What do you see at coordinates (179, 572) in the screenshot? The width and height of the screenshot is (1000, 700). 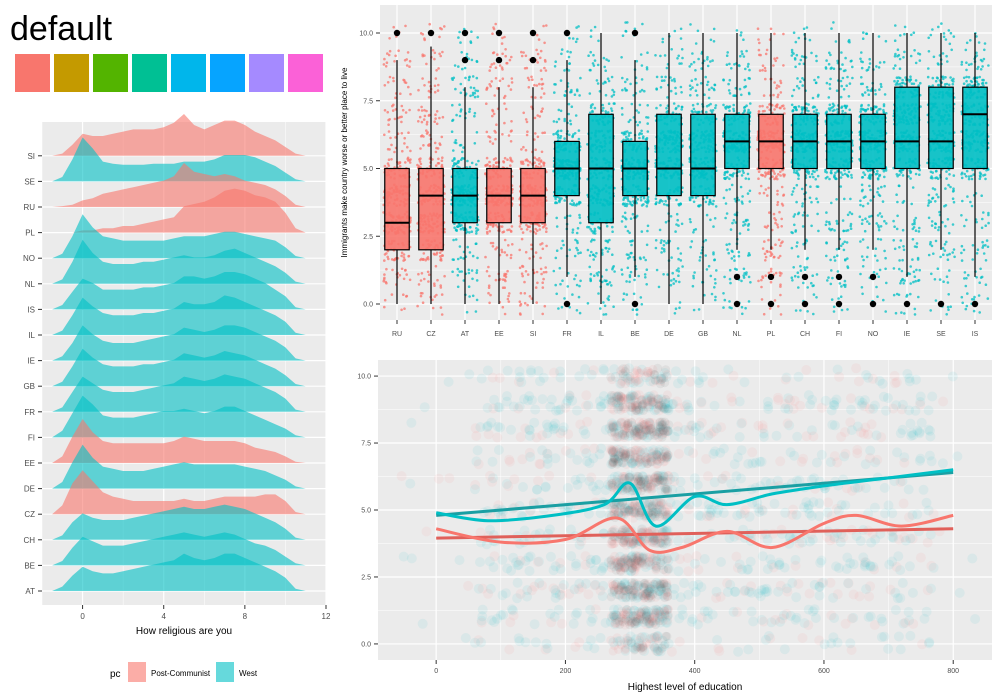 I see `density-at` at bounding box center [179, 572].